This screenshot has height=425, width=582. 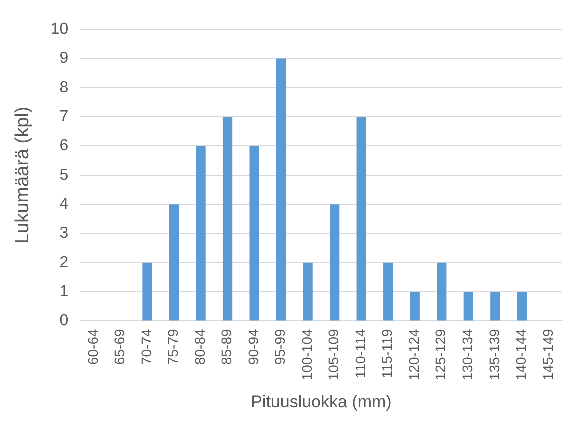 What do you see at coordinates (120, 347) in the screenshot?
I see `x-tick-label: 65-69` at bounding box center [120, 347].